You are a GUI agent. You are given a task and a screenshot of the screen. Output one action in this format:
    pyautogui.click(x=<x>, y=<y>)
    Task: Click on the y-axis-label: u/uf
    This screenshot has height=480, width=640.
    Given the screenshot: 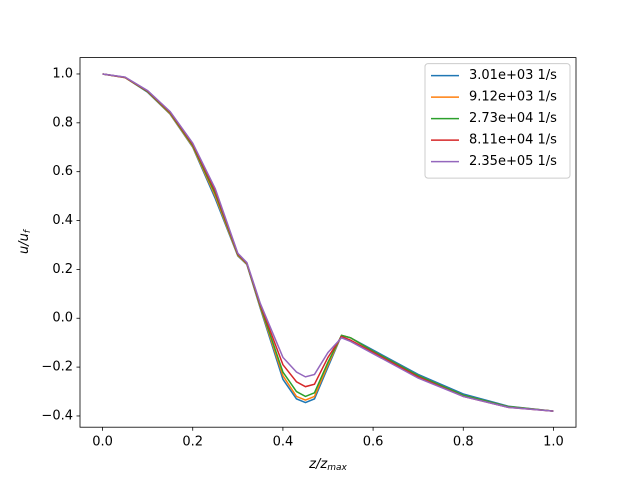 What is the action you would take?
    pyautogui.click(x=25, y=241)
    